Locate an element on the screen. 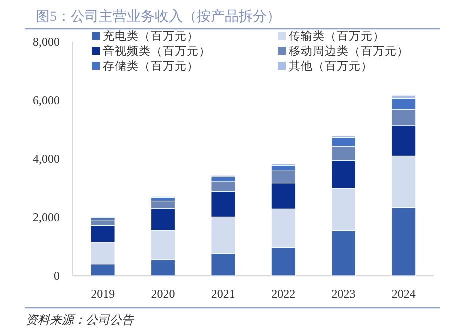 The width and height of the screenshot is (454, 332). y-tick-label: 8,000 is located at coordinates (46, 42).